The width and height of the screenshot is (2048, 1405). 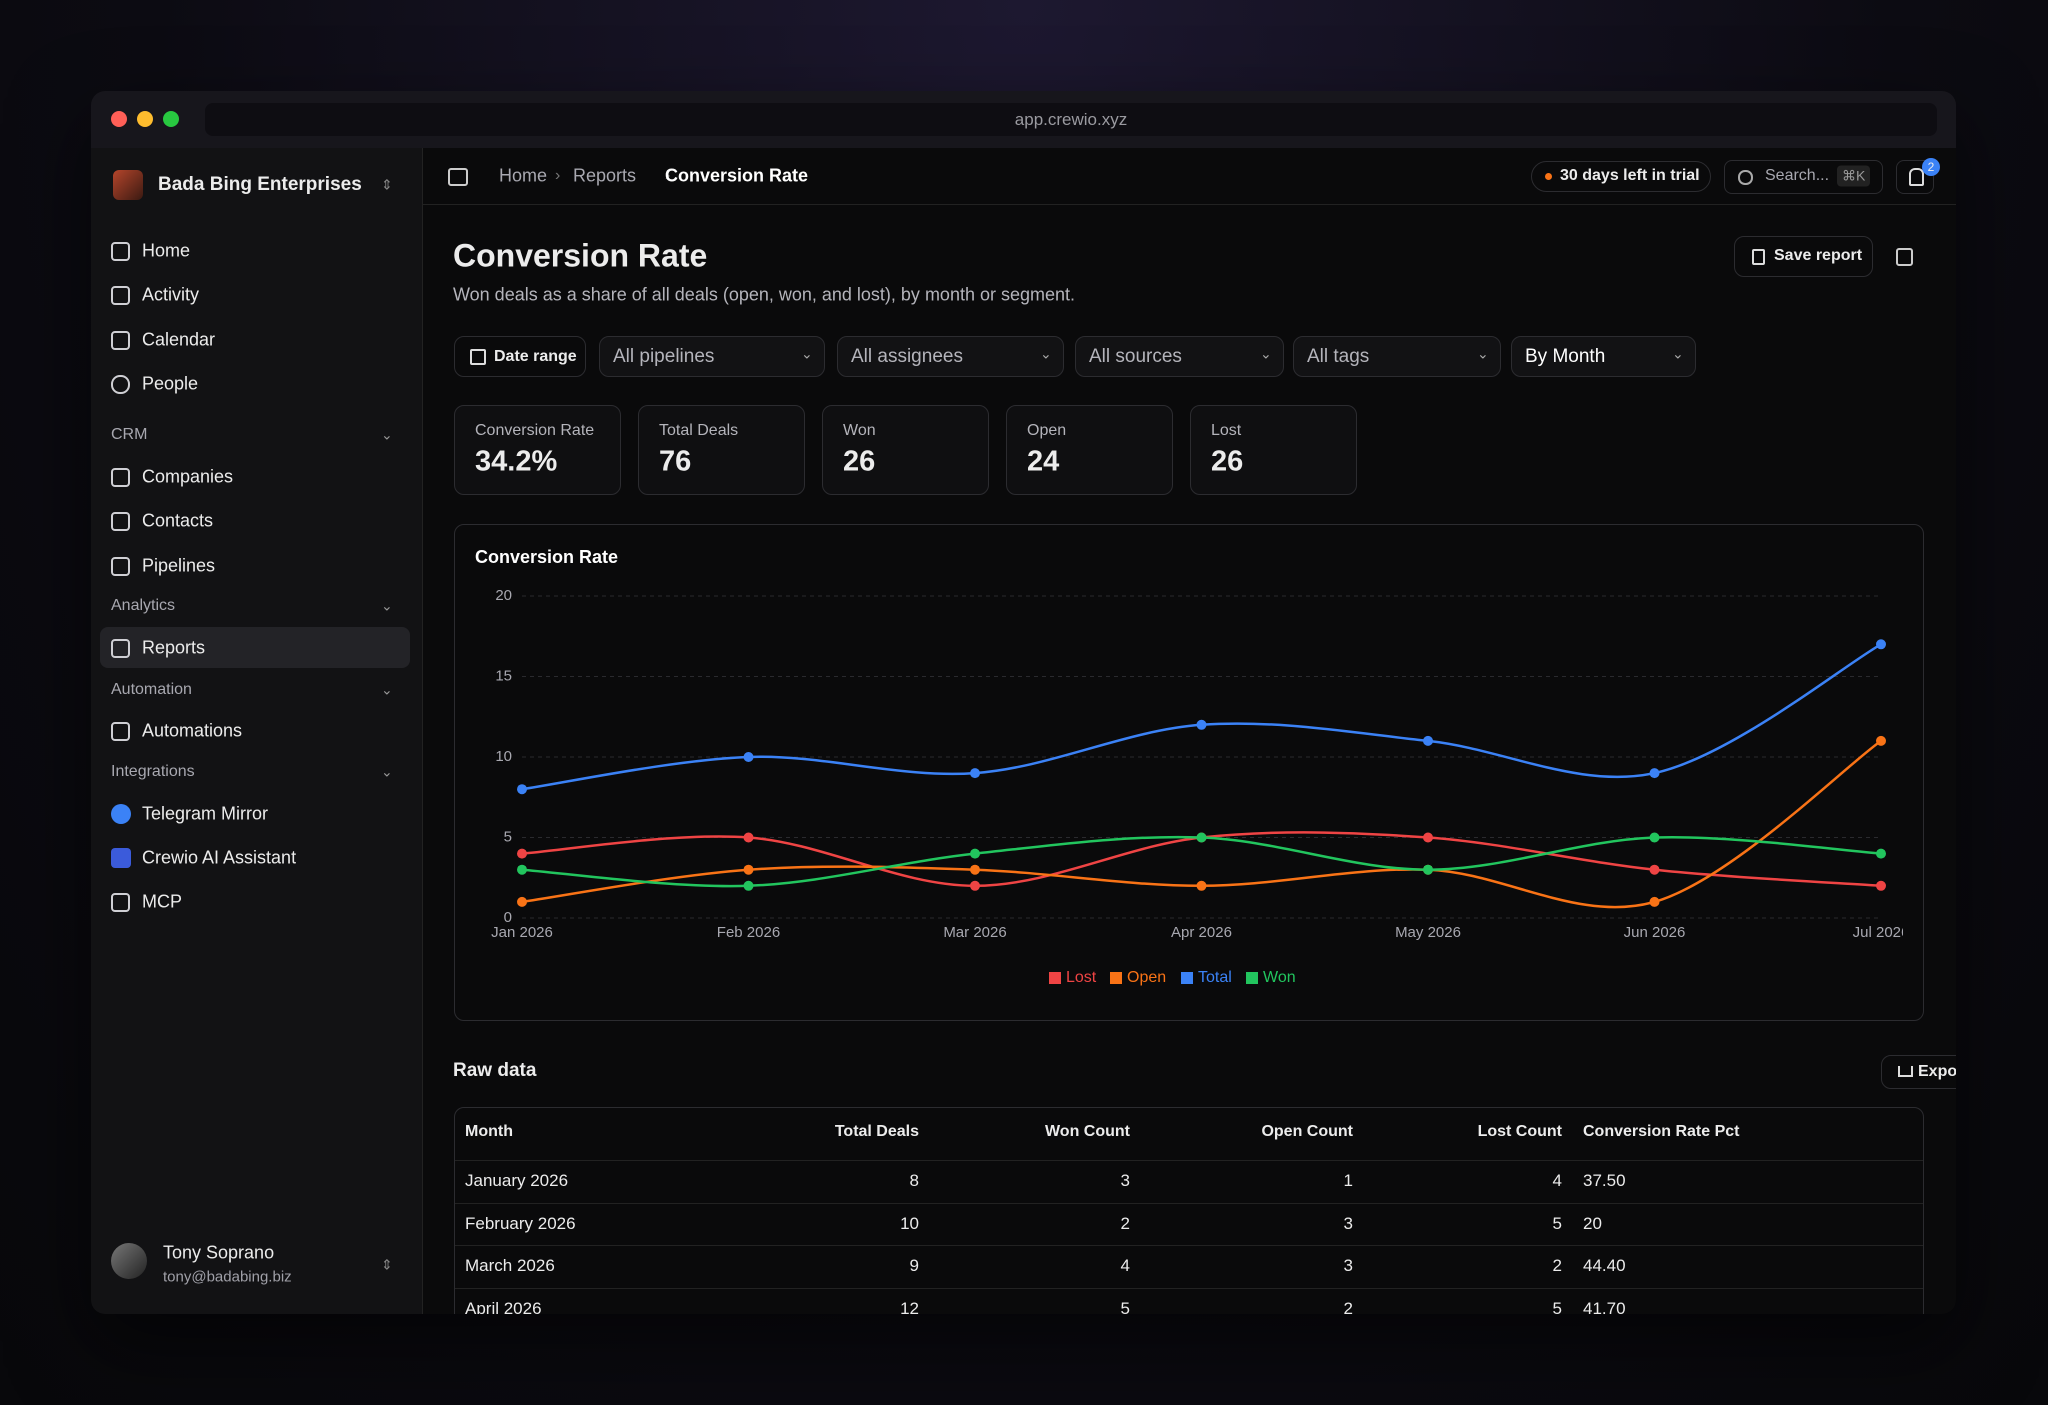 I want to click on trial-text: 30 days left in trial, so click(x=1630, y=175).